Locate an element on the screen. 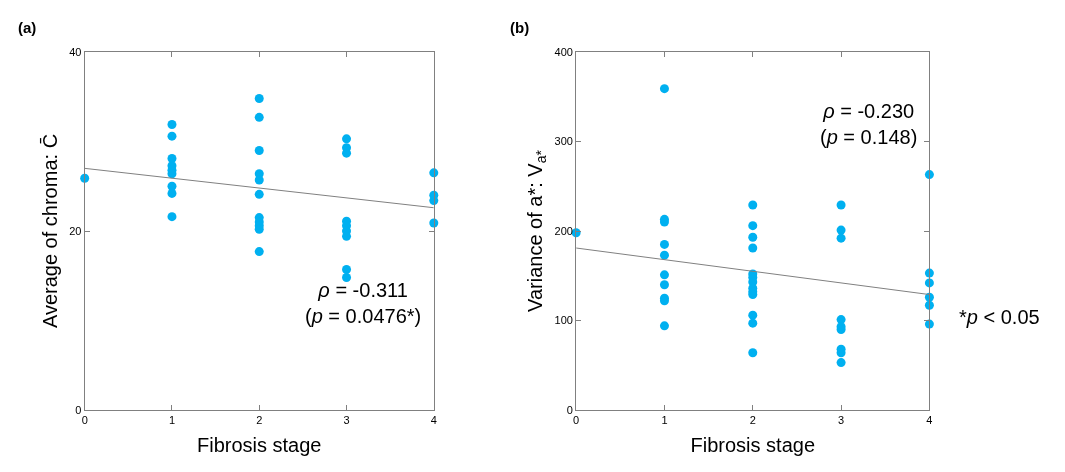  y-tick-label: 100 is located at coordinates (563, 320).